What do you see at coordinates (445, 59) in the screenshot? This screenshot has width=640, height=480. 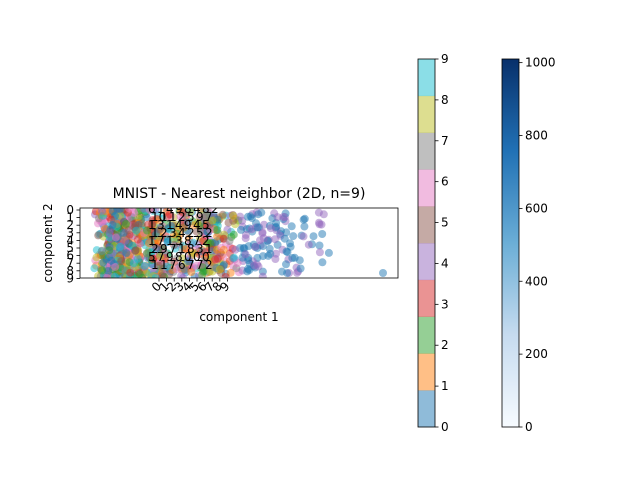 I see `class-colorbar-tick-label: 9` at bounding box center [445, 59].